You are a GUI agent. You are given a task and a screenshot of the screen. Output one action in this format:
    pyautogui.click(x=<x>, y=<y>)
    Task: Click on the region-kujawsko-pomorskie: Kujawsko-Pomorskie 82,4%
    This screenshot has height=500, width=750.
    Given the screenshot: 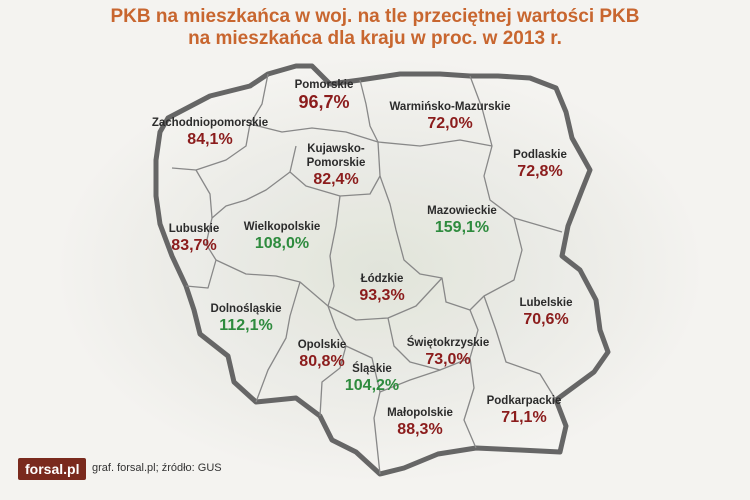 What is the action you would take?
    pyautogui.click(x=336, y=166)
    